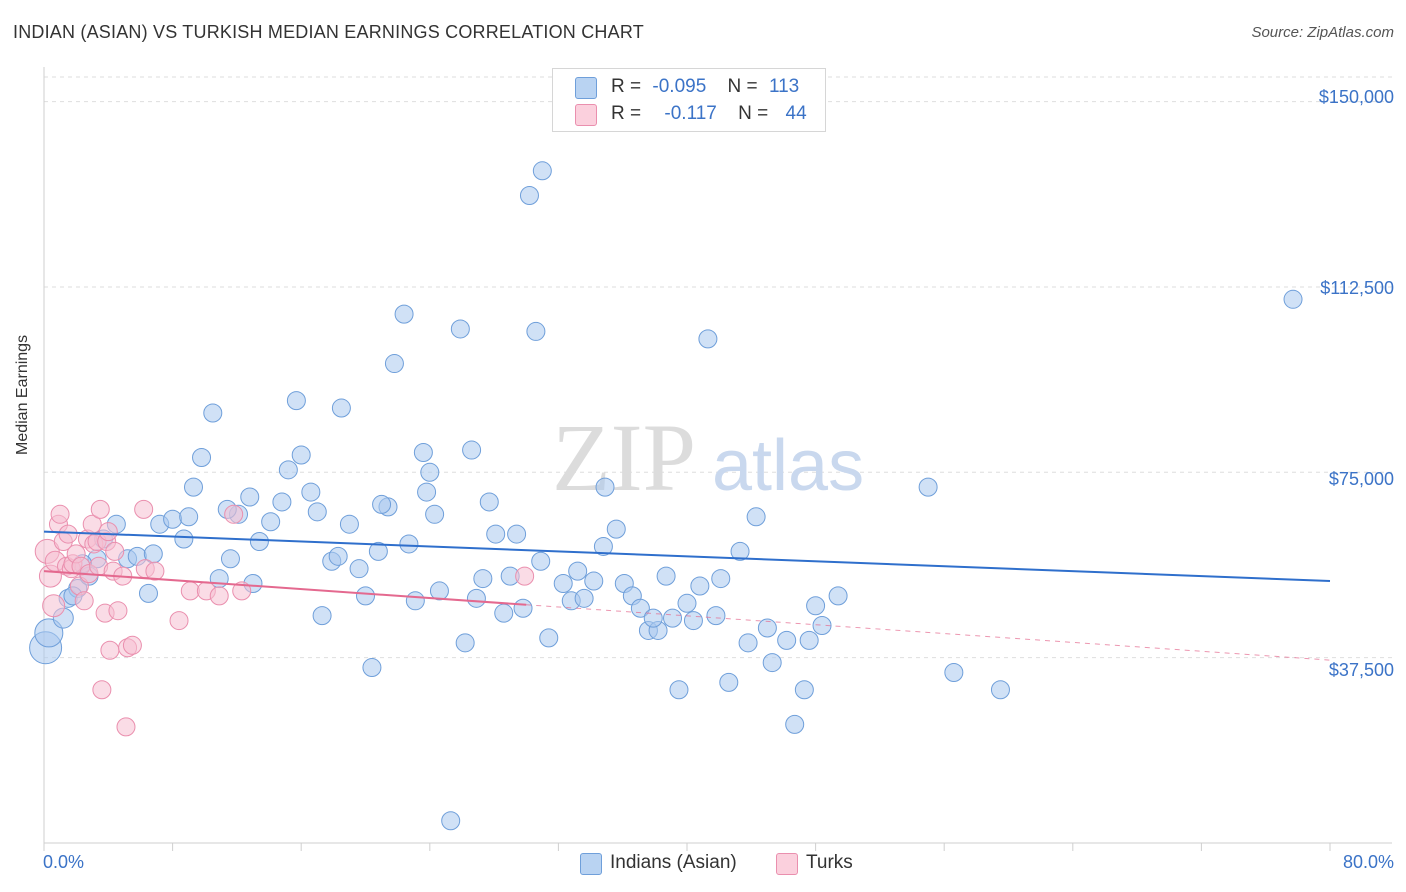  I want to click on watermark-atlas: atlas, so click(788, 466).